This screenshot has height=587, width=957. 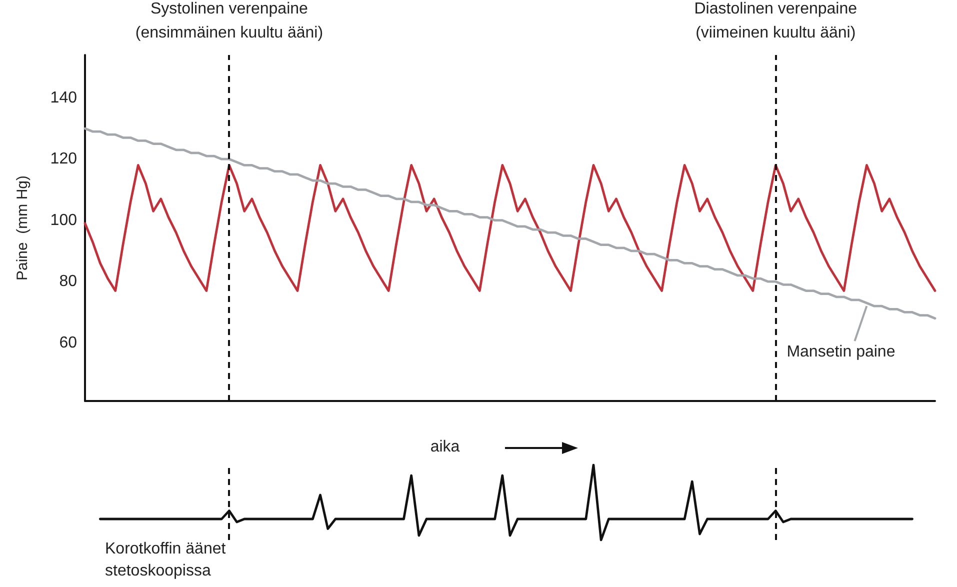 I want to click on text: Korotkoffin äänet stetoskoopissa, so click(x=167, y=560).